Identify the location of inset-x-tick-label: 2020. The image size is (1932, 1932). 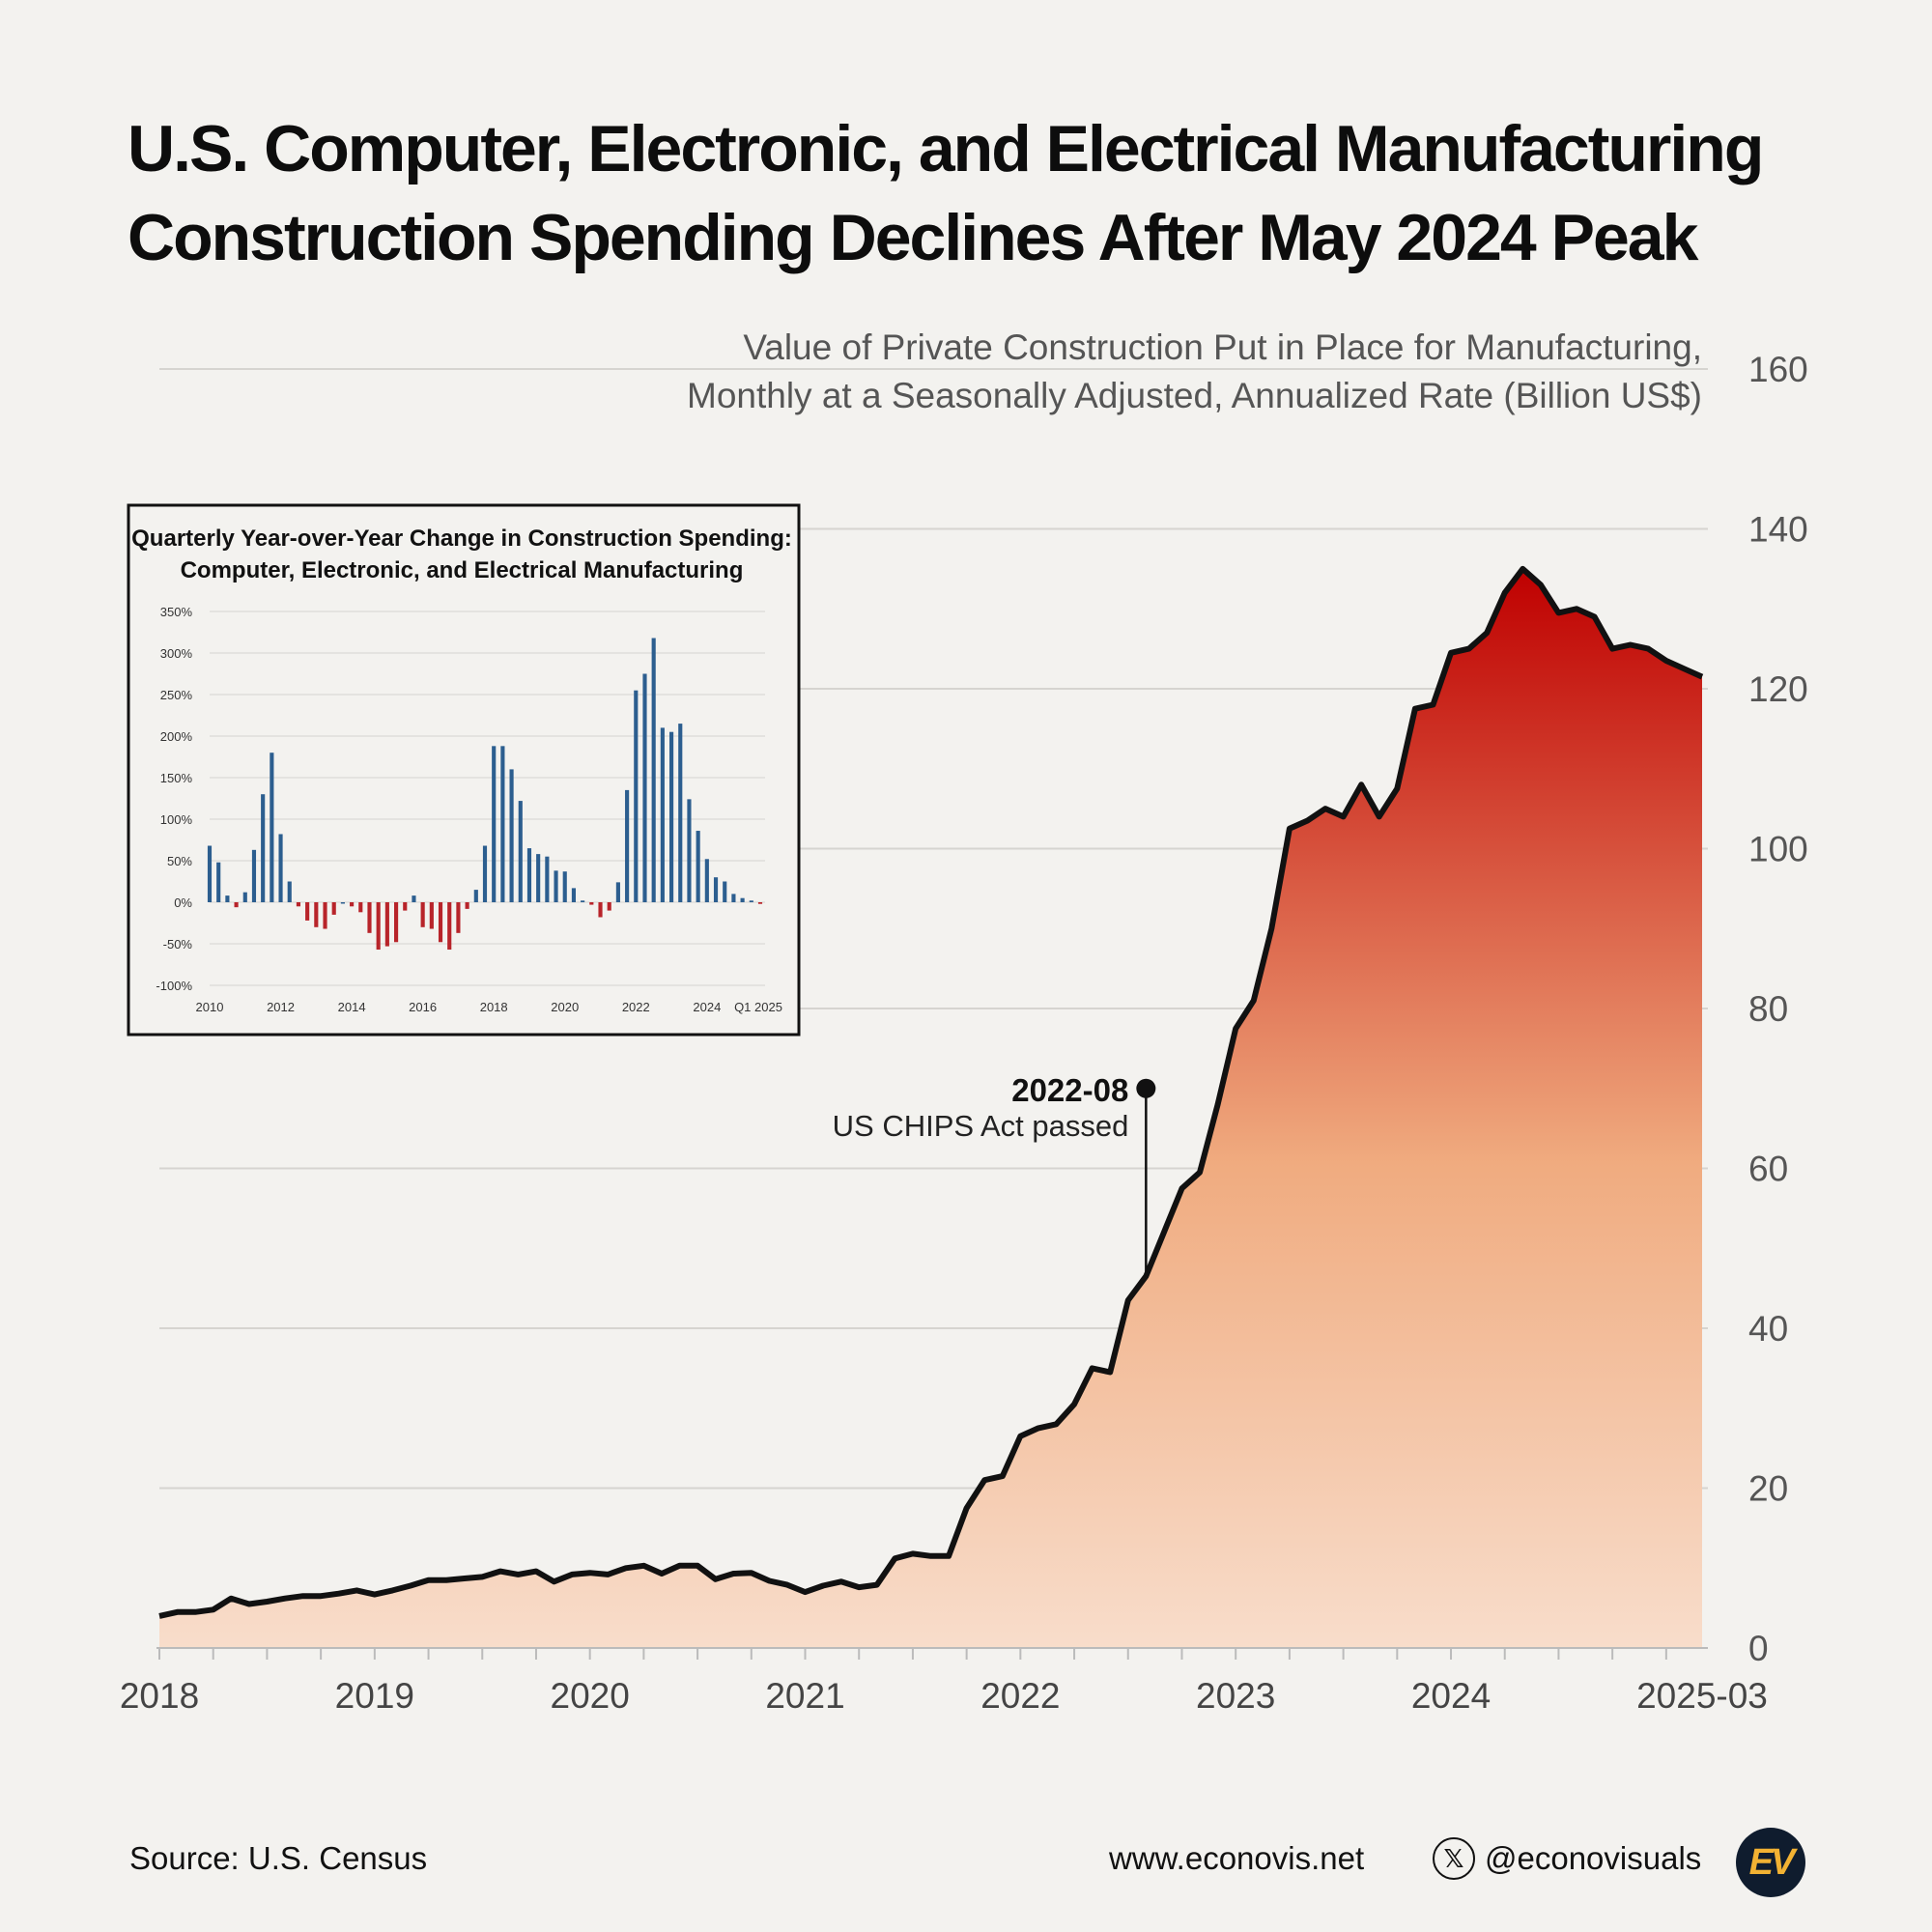
(565, 1007).